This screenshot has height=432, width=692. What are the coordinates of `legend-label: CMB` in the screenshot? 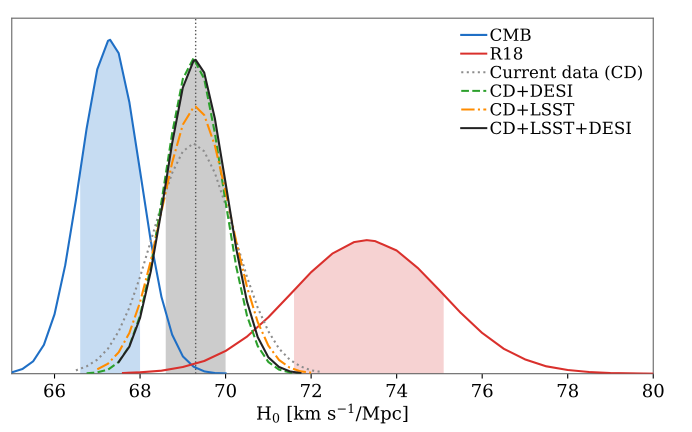 It's located at (510, 35).